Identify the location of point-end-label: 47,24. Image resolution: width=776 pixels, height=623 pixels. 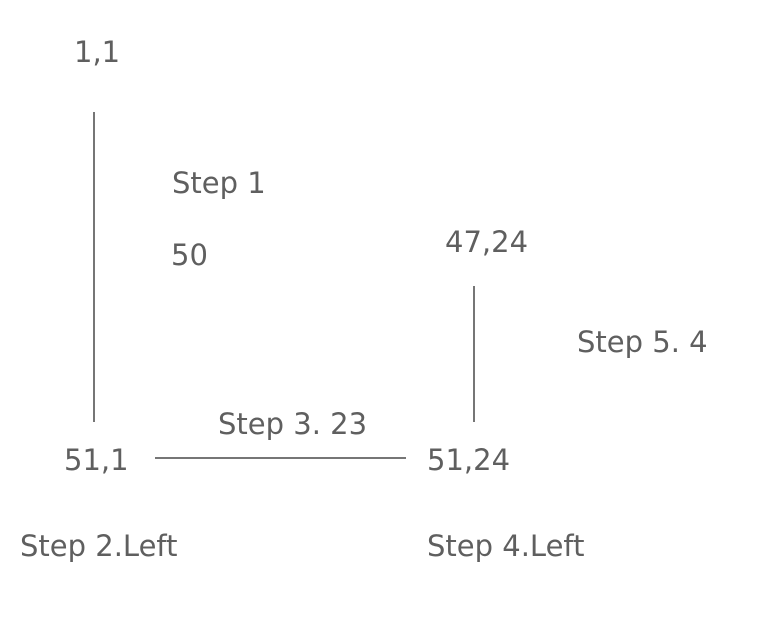
(487, 242).